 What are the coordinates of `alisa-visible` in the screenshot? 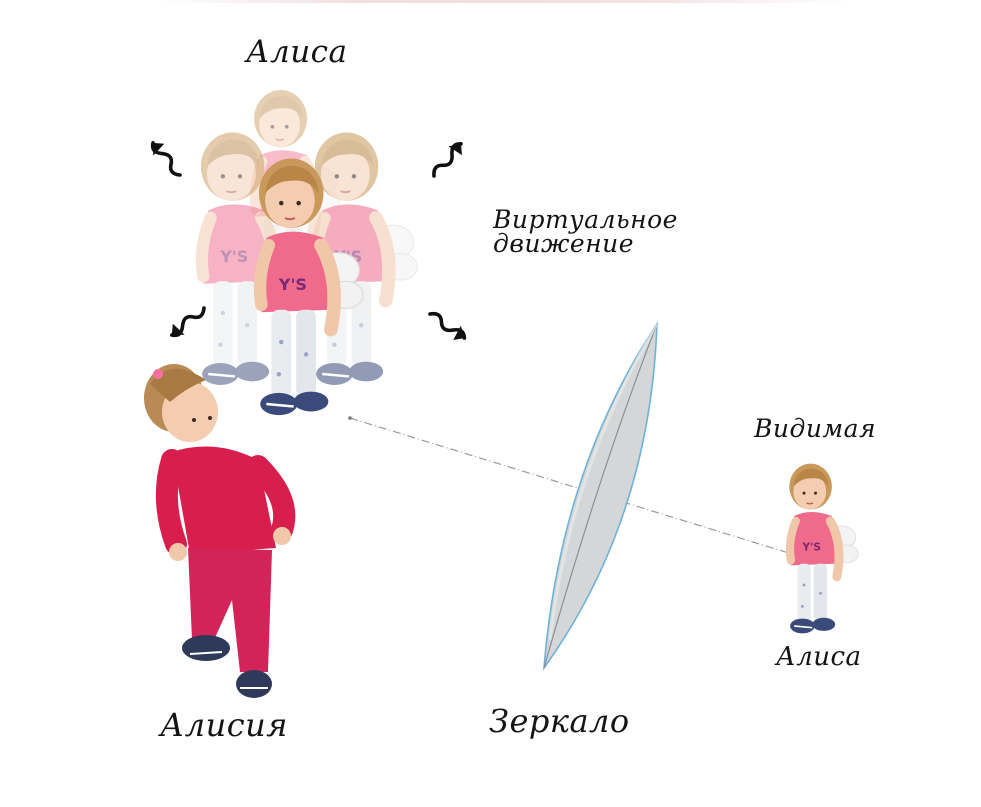 It's located at (823, 549).